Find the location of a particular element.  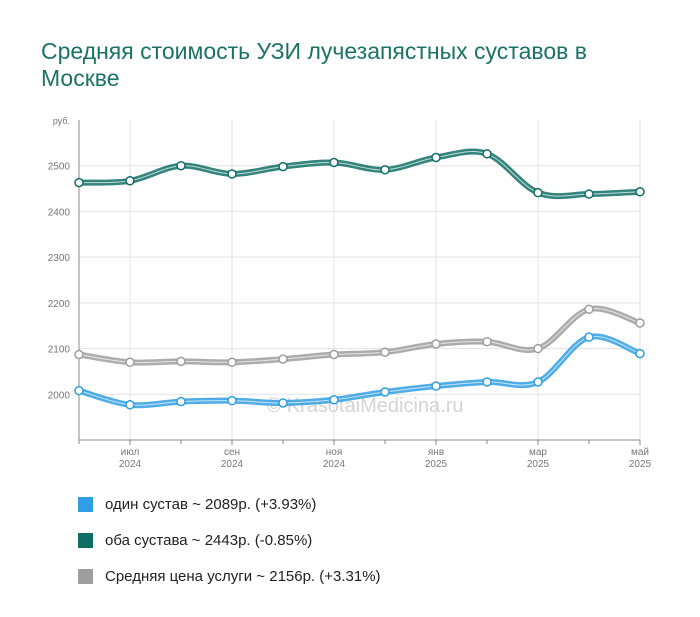

legend-item-average: Средняя цена услуги ~ 2156р. (+3.31%) is located at coordinates (229, 576).